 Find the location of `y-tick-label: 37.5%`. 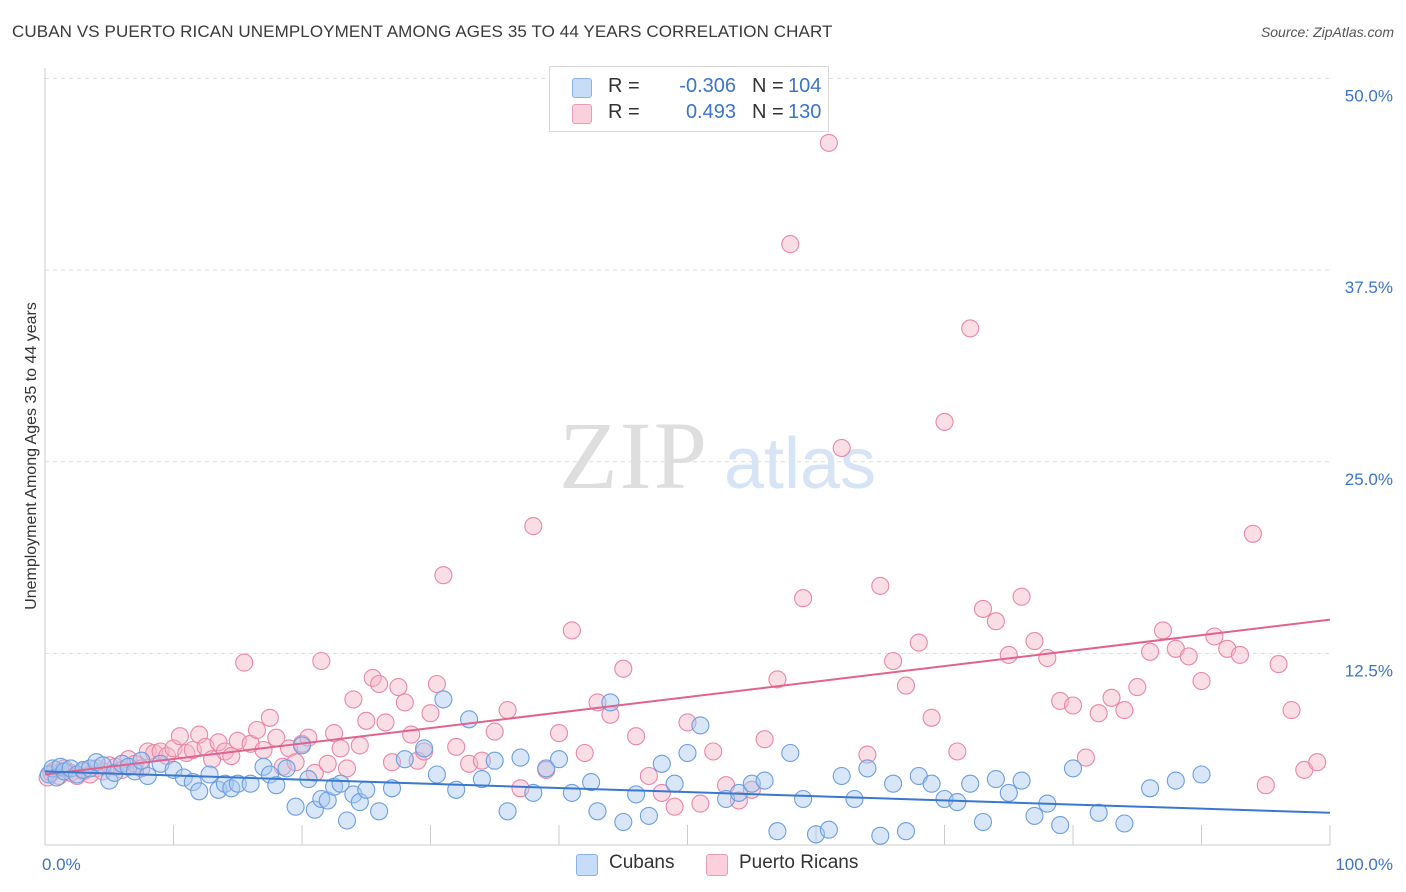

y-tick-label: 37.5% is located at coordinates (1369, 287).